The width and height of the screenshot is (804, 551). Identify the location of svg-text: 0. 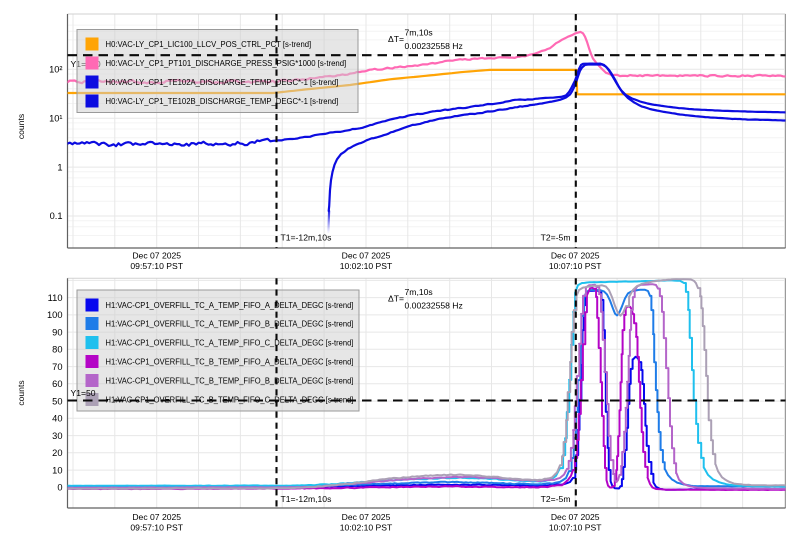
(59, 488).